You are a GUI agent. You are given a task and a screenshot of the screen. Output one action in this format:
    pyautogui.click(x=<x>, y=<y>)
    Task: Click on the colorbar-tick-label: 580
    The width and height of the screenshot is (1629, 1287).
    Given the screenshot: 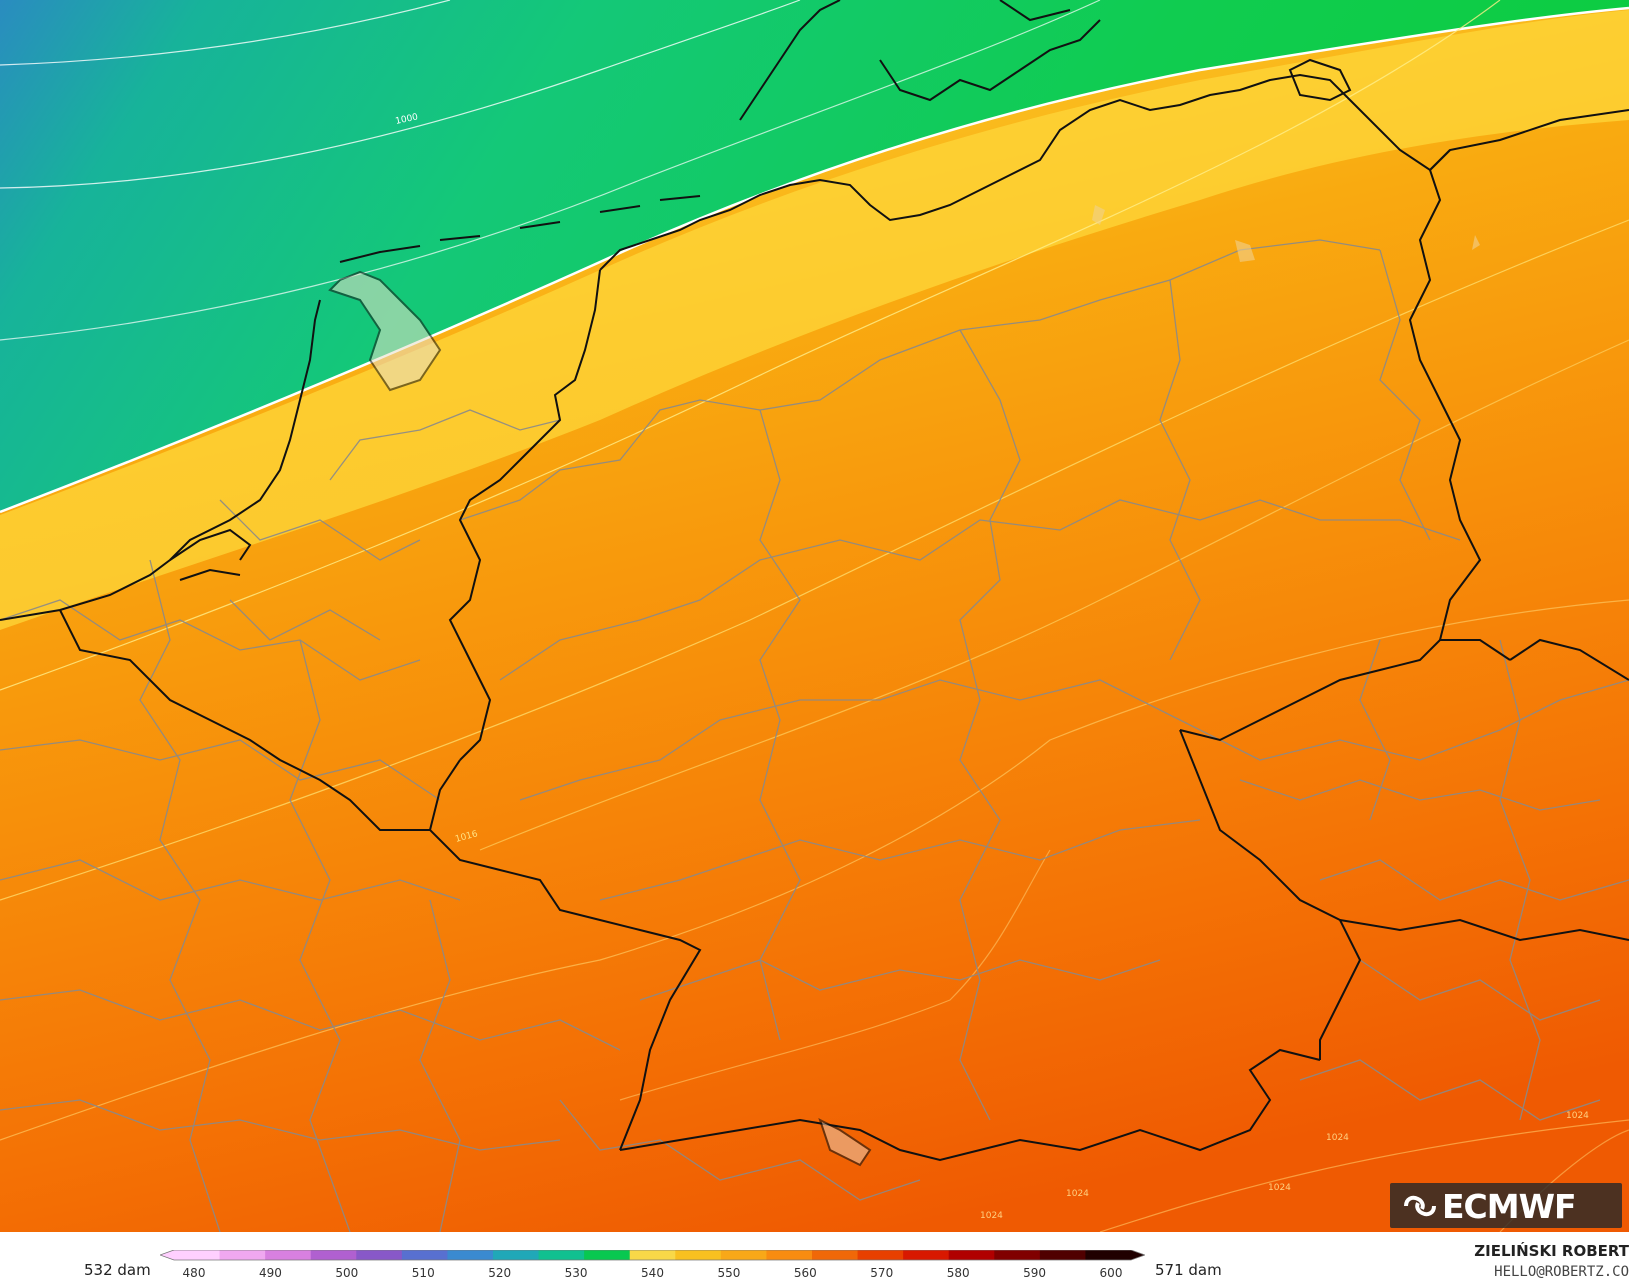 What is the action you would take?
    pyautogui.click(x=958, y=1273)
    